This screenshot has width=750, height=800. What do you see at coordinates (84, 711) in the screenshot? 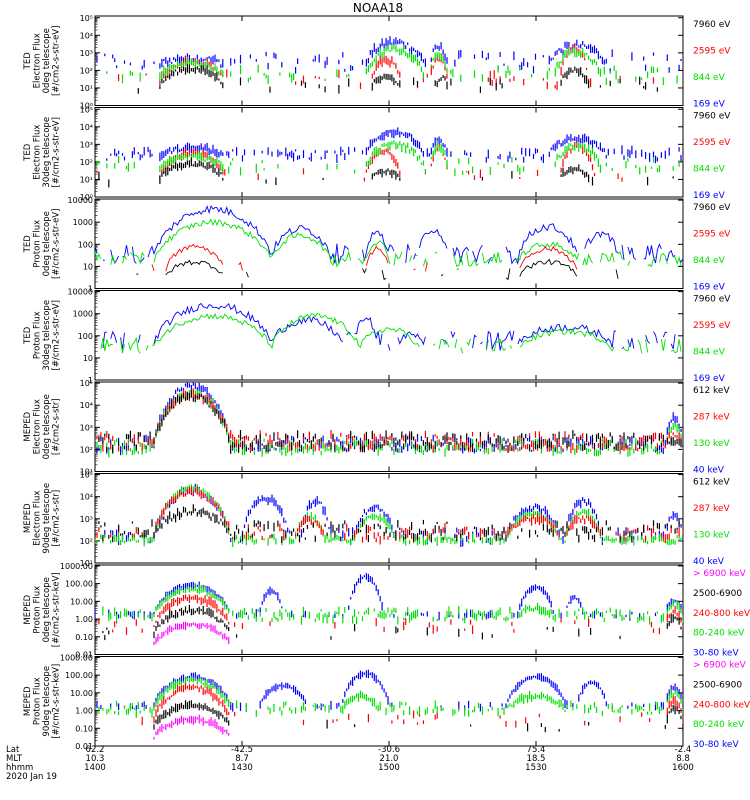
I see `y-tick-label: 1.00` at bounding box center [84, 711].